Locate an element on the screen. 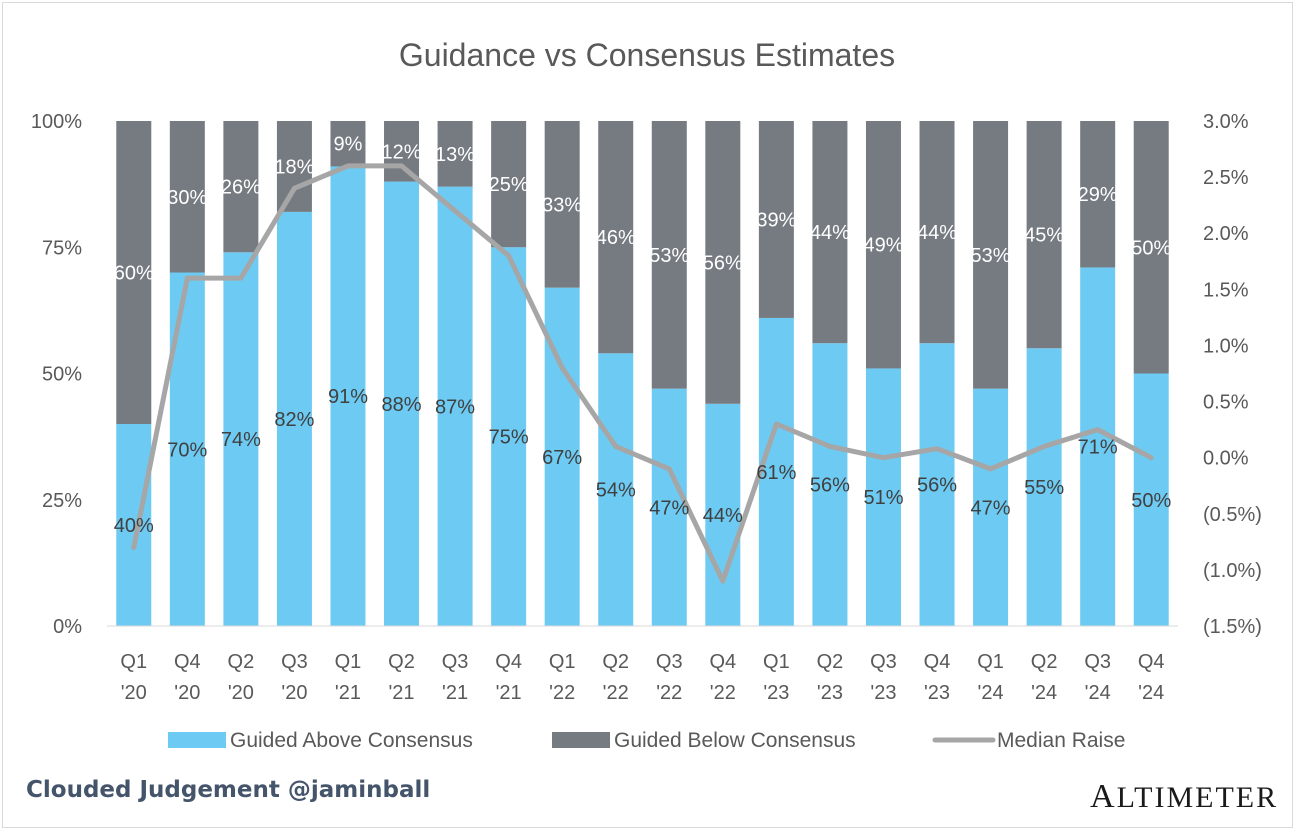 The width and height of the screenshot is (1297, 832). legend-swatch-above is located at coordinates (197, 740).